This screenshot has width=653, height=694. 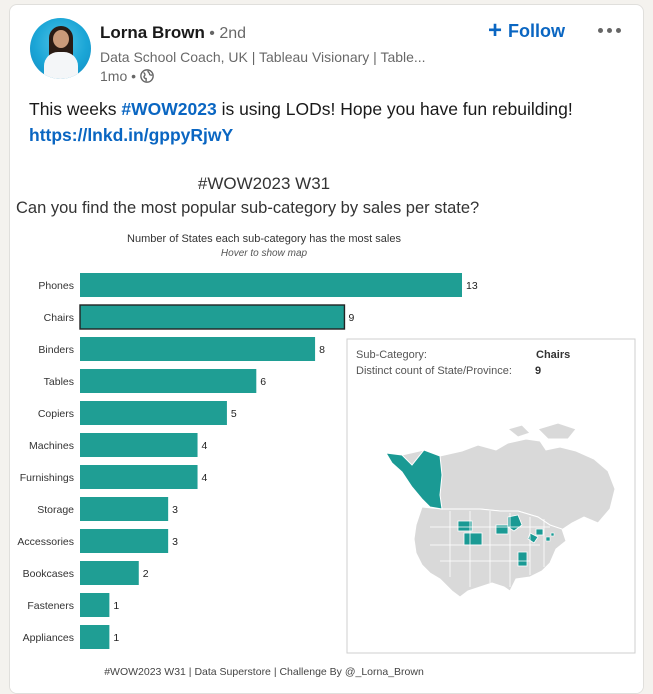 I want to click on post-text-before: This weeks, so click(x=75, y=109).